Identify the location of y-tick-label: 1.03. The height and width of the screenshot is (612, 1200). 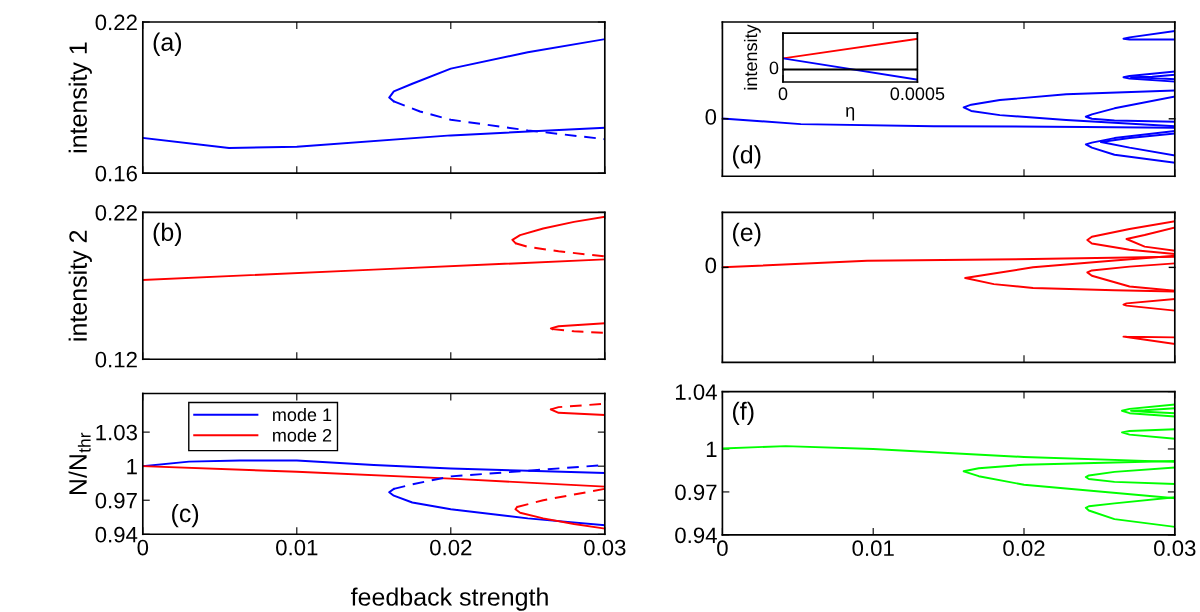
(116, 432).